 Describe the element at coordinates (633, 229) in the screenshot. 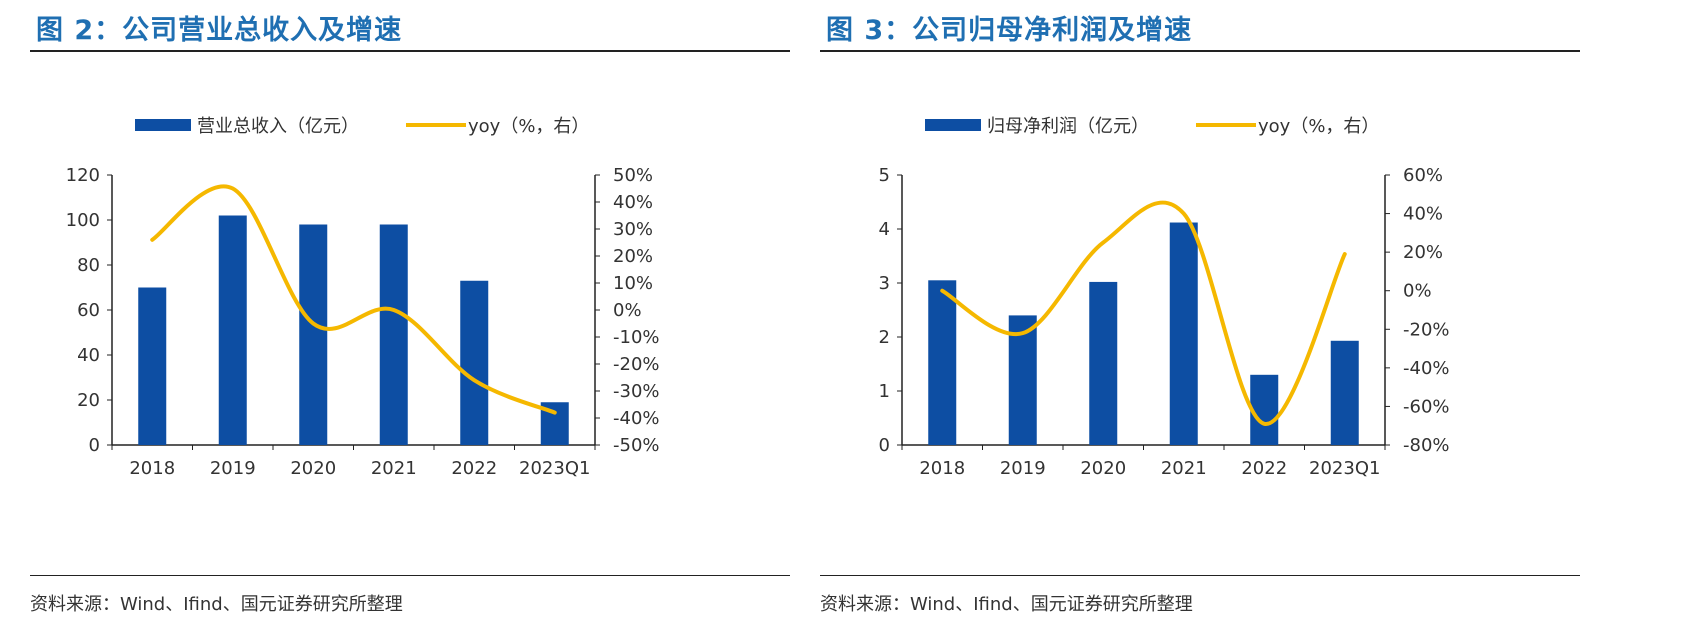

I see `y-tick-label-right: 30%` at that location.